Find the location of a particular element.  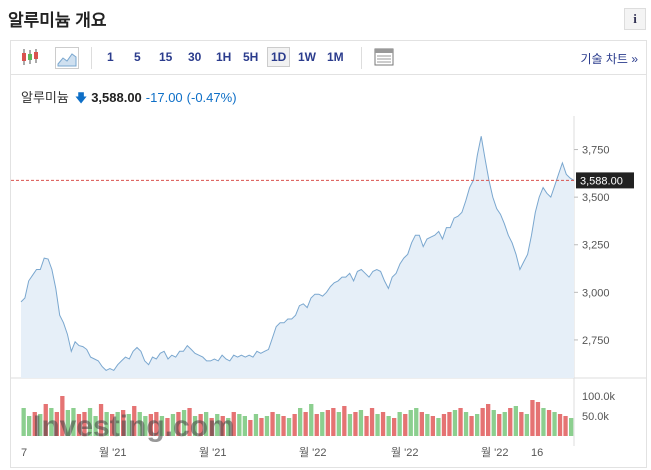

toolbar-separator is located at coordinates (361, 58).